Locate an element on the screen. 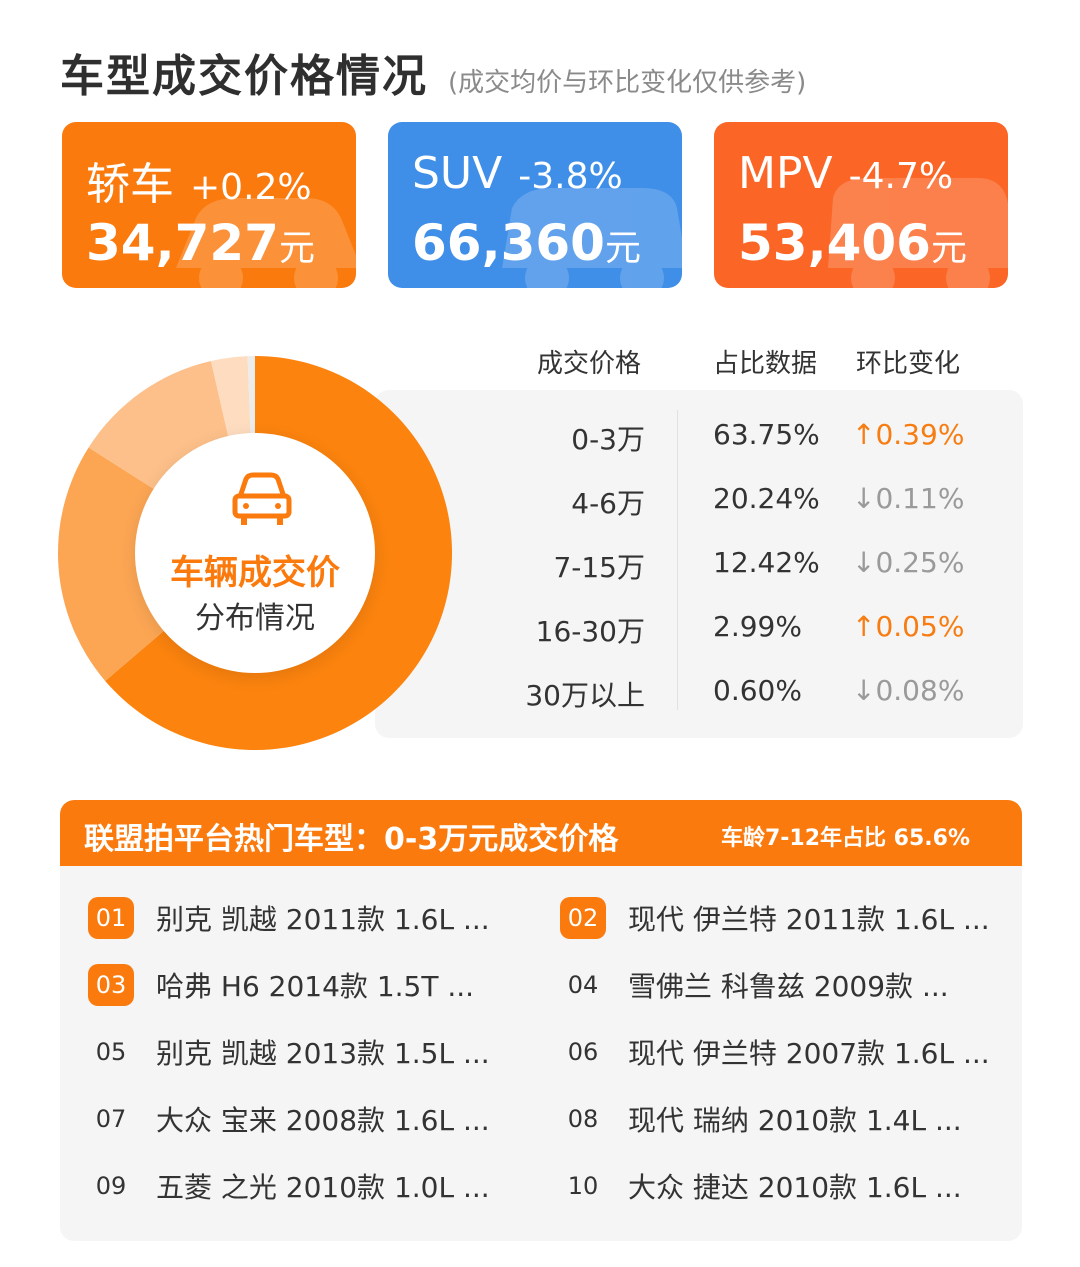 The width and height of the screenshot is (1080, 1267). change-text: 0.39% is located at coordinates (920, 434).